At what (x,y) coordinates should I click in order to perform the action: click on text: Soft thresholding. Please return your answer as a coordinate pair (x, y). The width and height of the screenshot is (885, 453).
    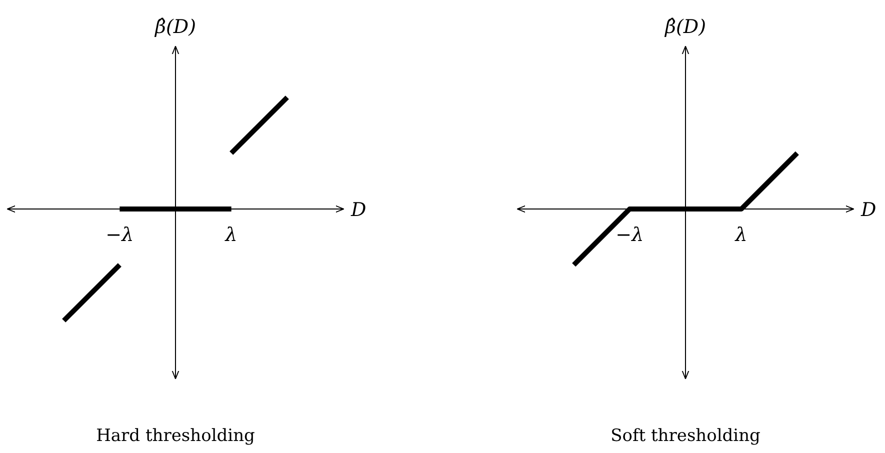
    Looking at the image, I should click on (685, 436).